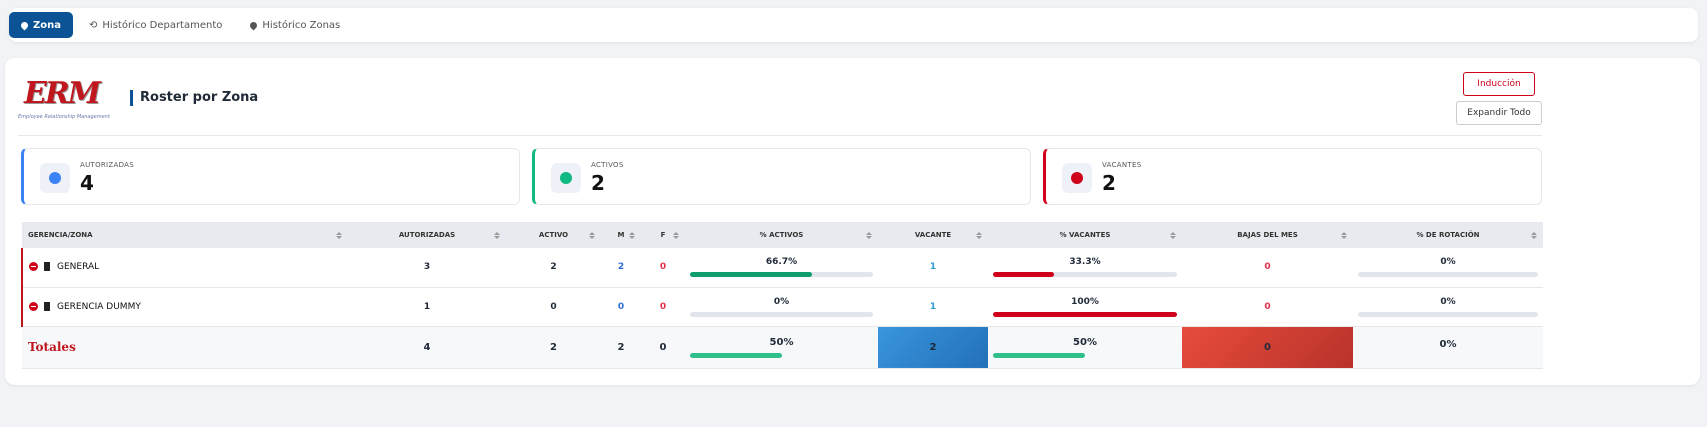 Image resolution: width=1707 pixels, height=427 pixels. Describe the element at coordinates (781, 176) in the screenshot. I see `stat-card: ACTIVOS 2` at that location.